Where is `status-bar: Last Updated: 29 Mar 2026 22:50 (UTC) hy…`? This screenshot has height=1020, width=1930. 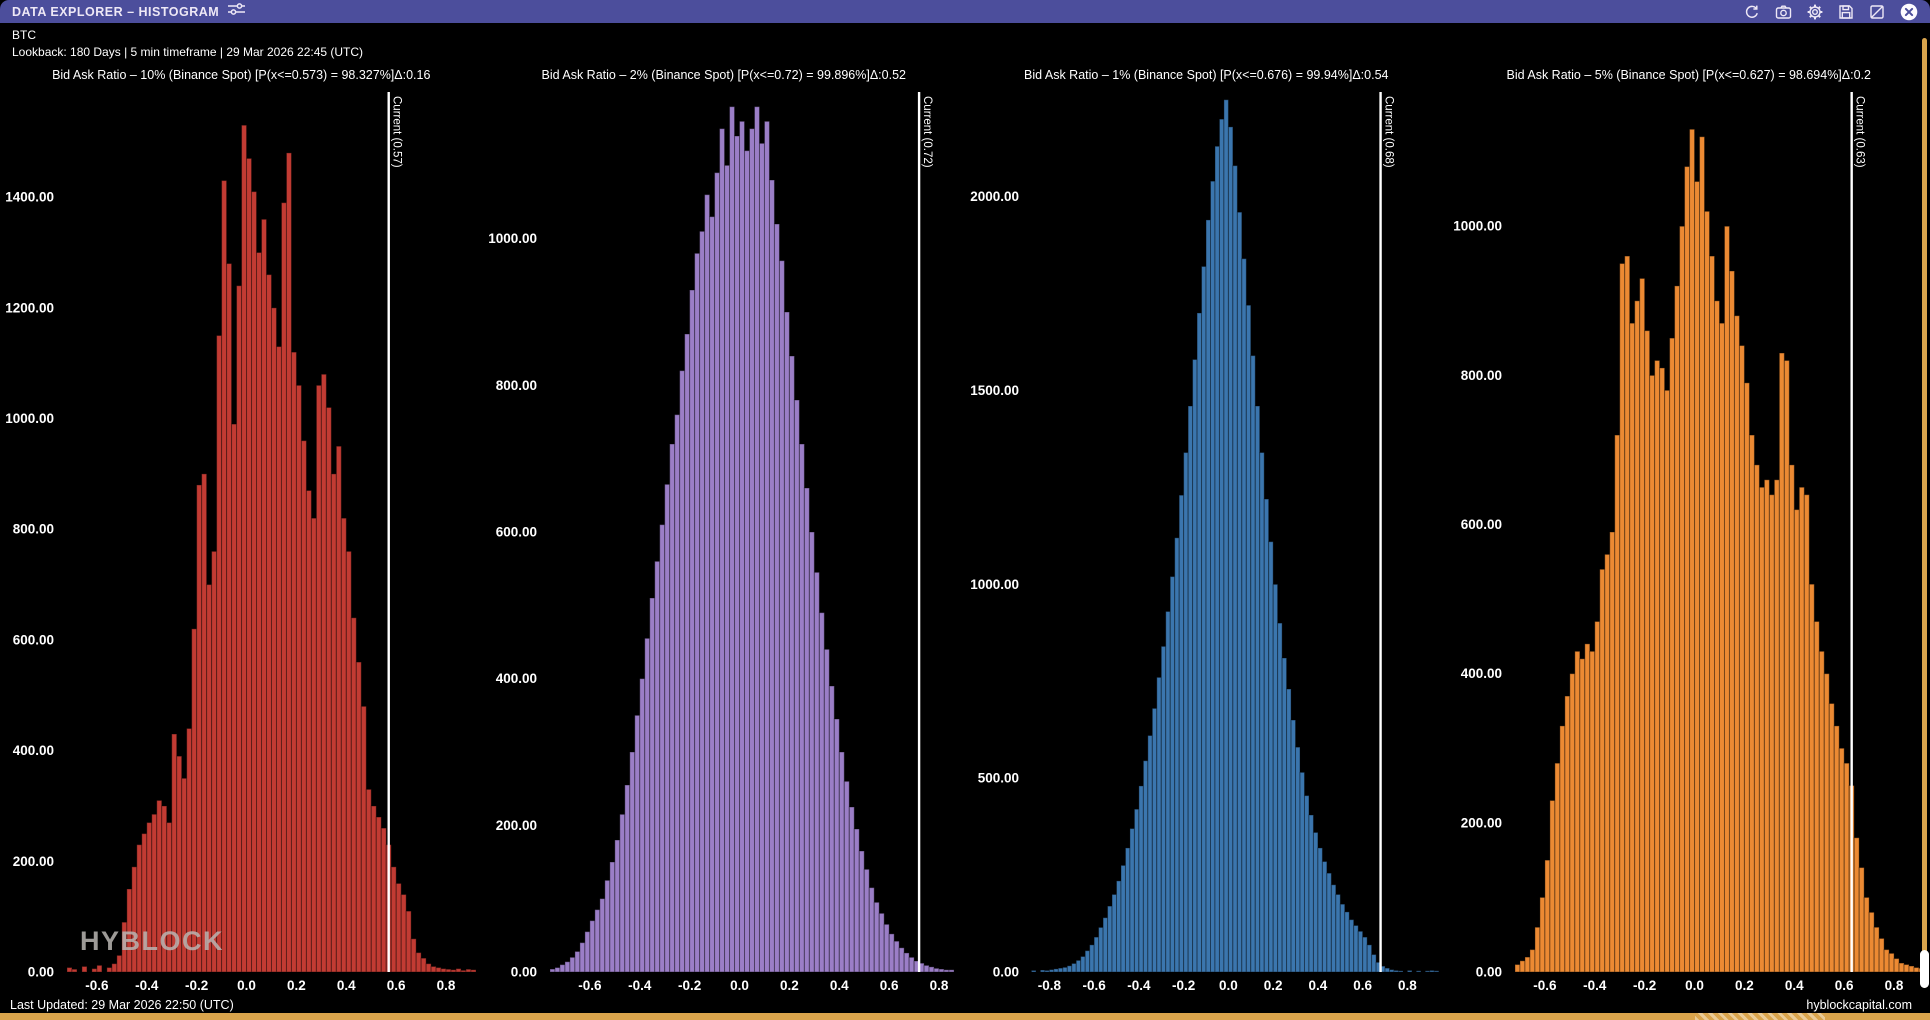 status-bar: Last Updated: 29 Mar 2026 22:50 (UTC) hy… is located at coordinates (961, 1004).